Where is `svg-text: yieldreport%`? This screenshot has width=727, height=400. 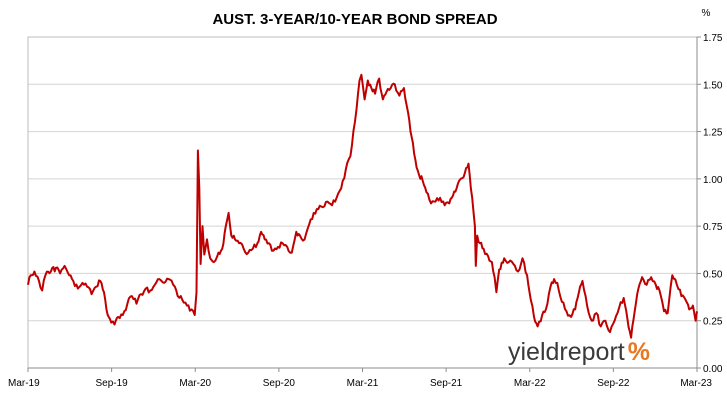 svg-text: yieldreport% is located at coordinates (579, 352).